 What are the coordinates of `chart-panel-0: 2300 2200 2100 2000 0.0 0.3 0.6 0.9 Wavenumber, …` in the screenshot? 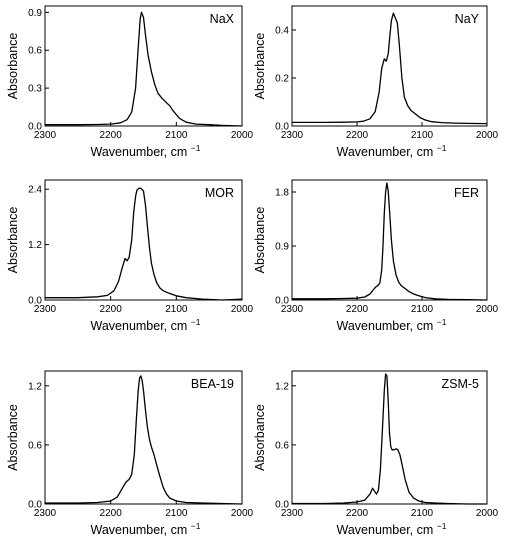 It's located at (130, 82).